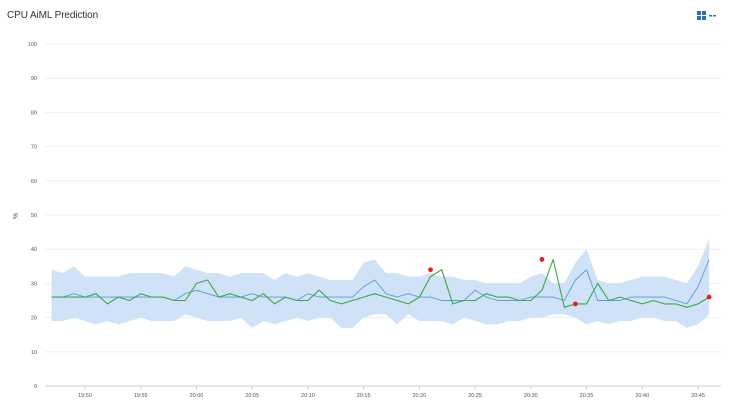  What do you see at coordinates (34, 319) in the screenshot?
I see `y-tick-label: 20` at bounding box center [34, 319].